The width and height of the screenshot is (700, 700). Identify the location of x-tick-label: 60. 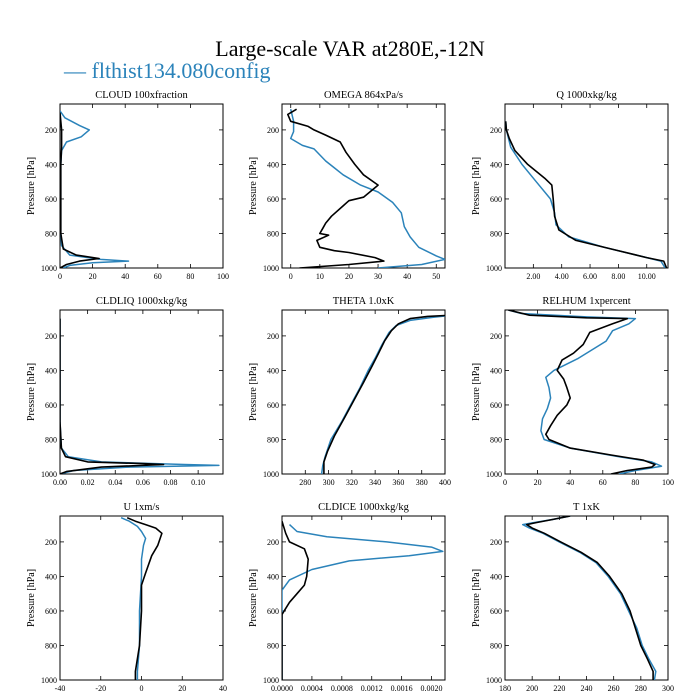
(603, 482).